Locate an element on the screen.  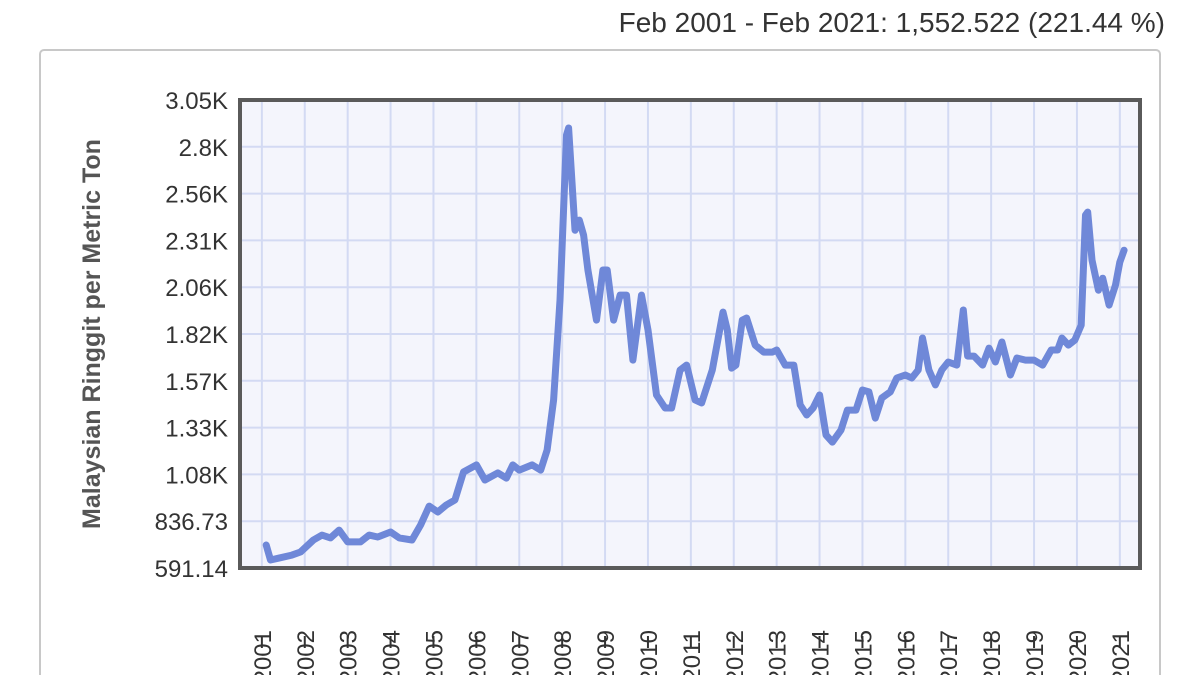
x-tick-label: 2006 is located at coordinates (477, 652).